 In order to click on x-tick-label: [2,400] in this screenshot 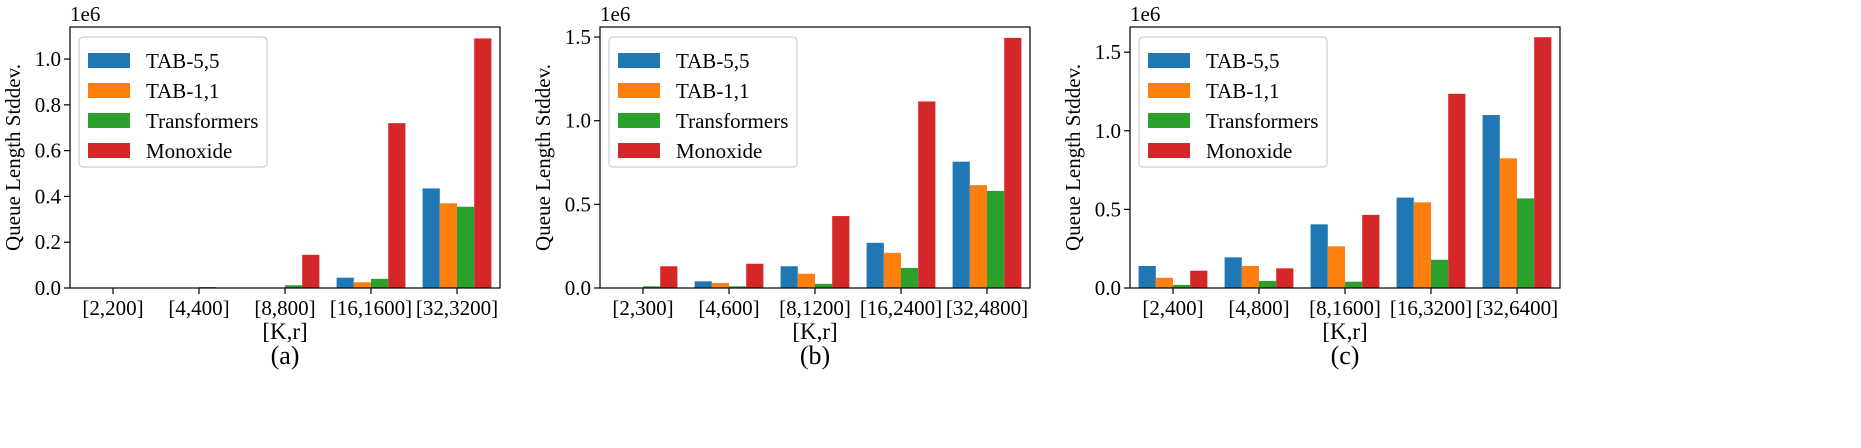, I will do `click(1172, 308)`.